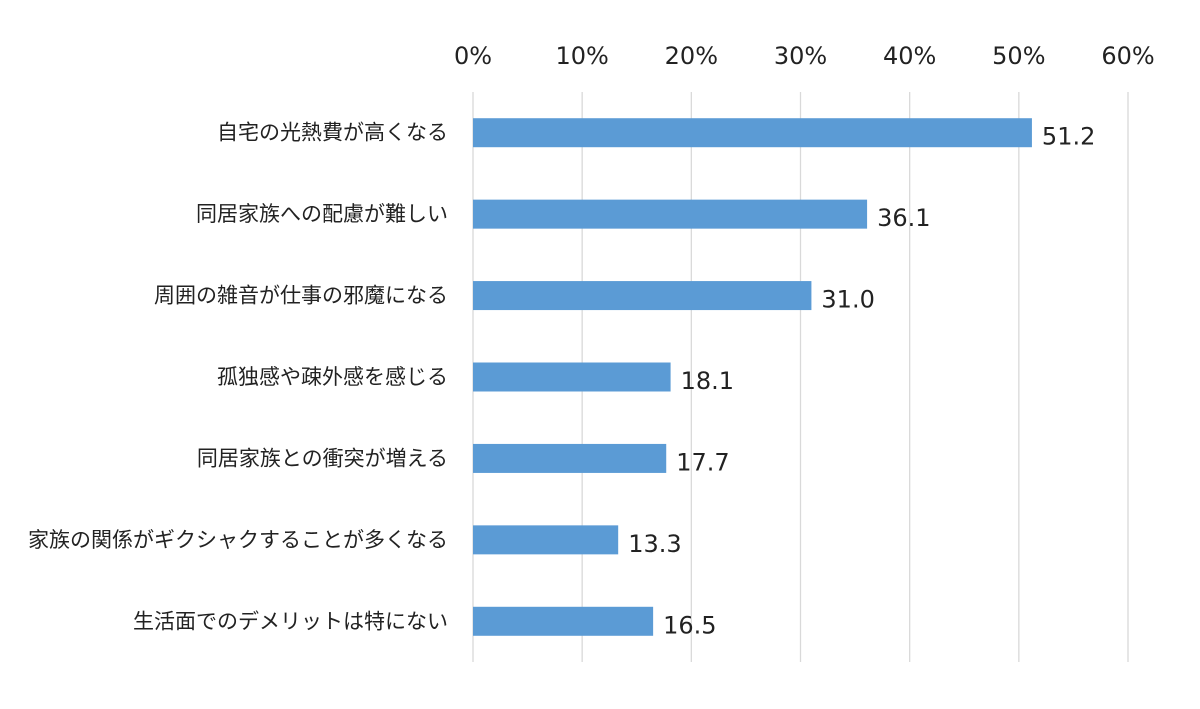  Describe the element at coordinates (322, 214) in the screenshot. I see `category-label: 同居家族への配慮が難しい` at that location.